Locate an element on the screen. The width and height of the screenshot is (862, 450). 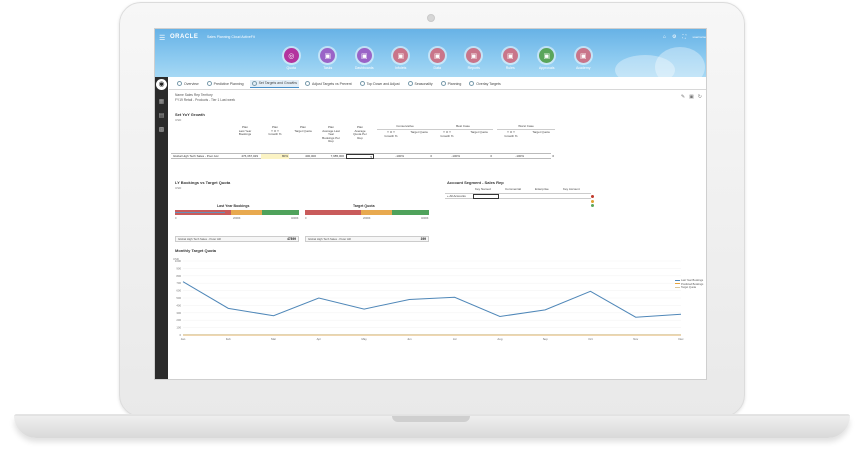
laptop-notch is located at coordinates (431, 419).